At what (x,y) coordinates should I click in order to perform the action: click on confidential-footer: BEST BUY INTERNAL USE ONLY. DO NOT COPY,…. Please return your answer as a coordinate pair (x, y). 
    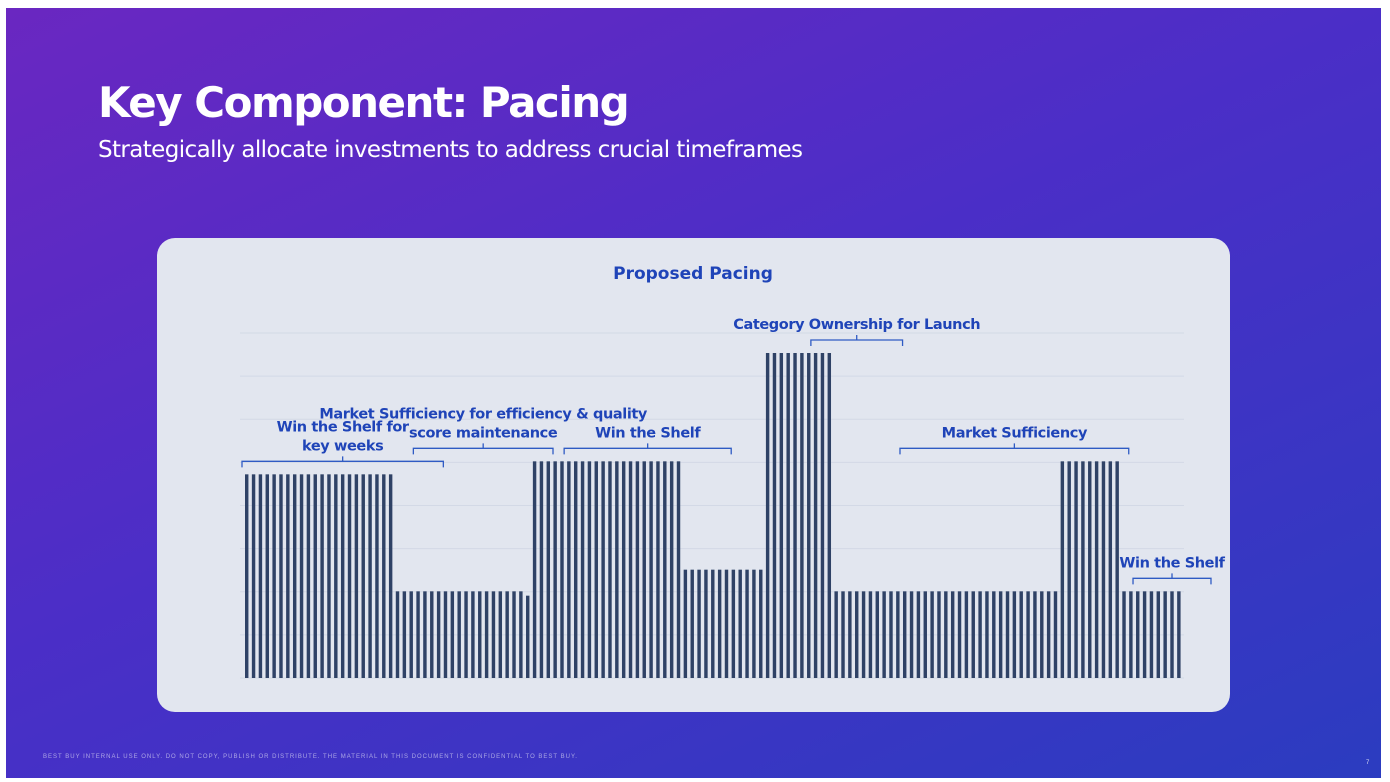
    Looking at the image, I should click on (310, 757).